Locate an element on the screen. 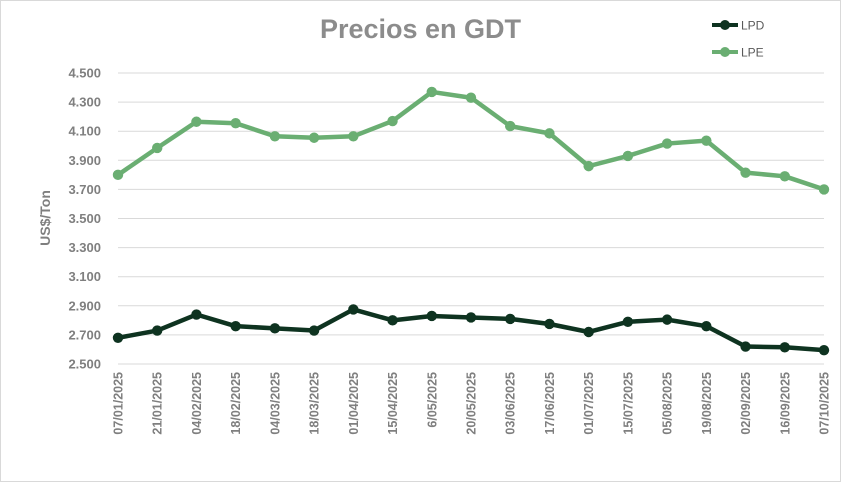  y-tick-label: 3.300 is located at coordinates (84, 247).